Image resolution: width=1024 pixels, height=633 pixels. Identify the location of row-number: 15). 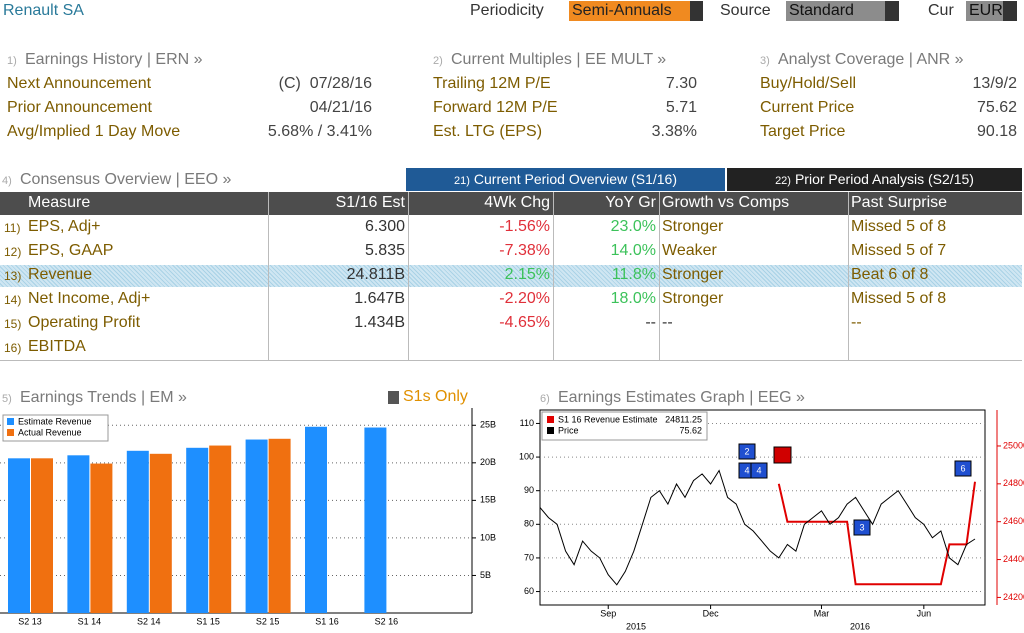
(13, 324).